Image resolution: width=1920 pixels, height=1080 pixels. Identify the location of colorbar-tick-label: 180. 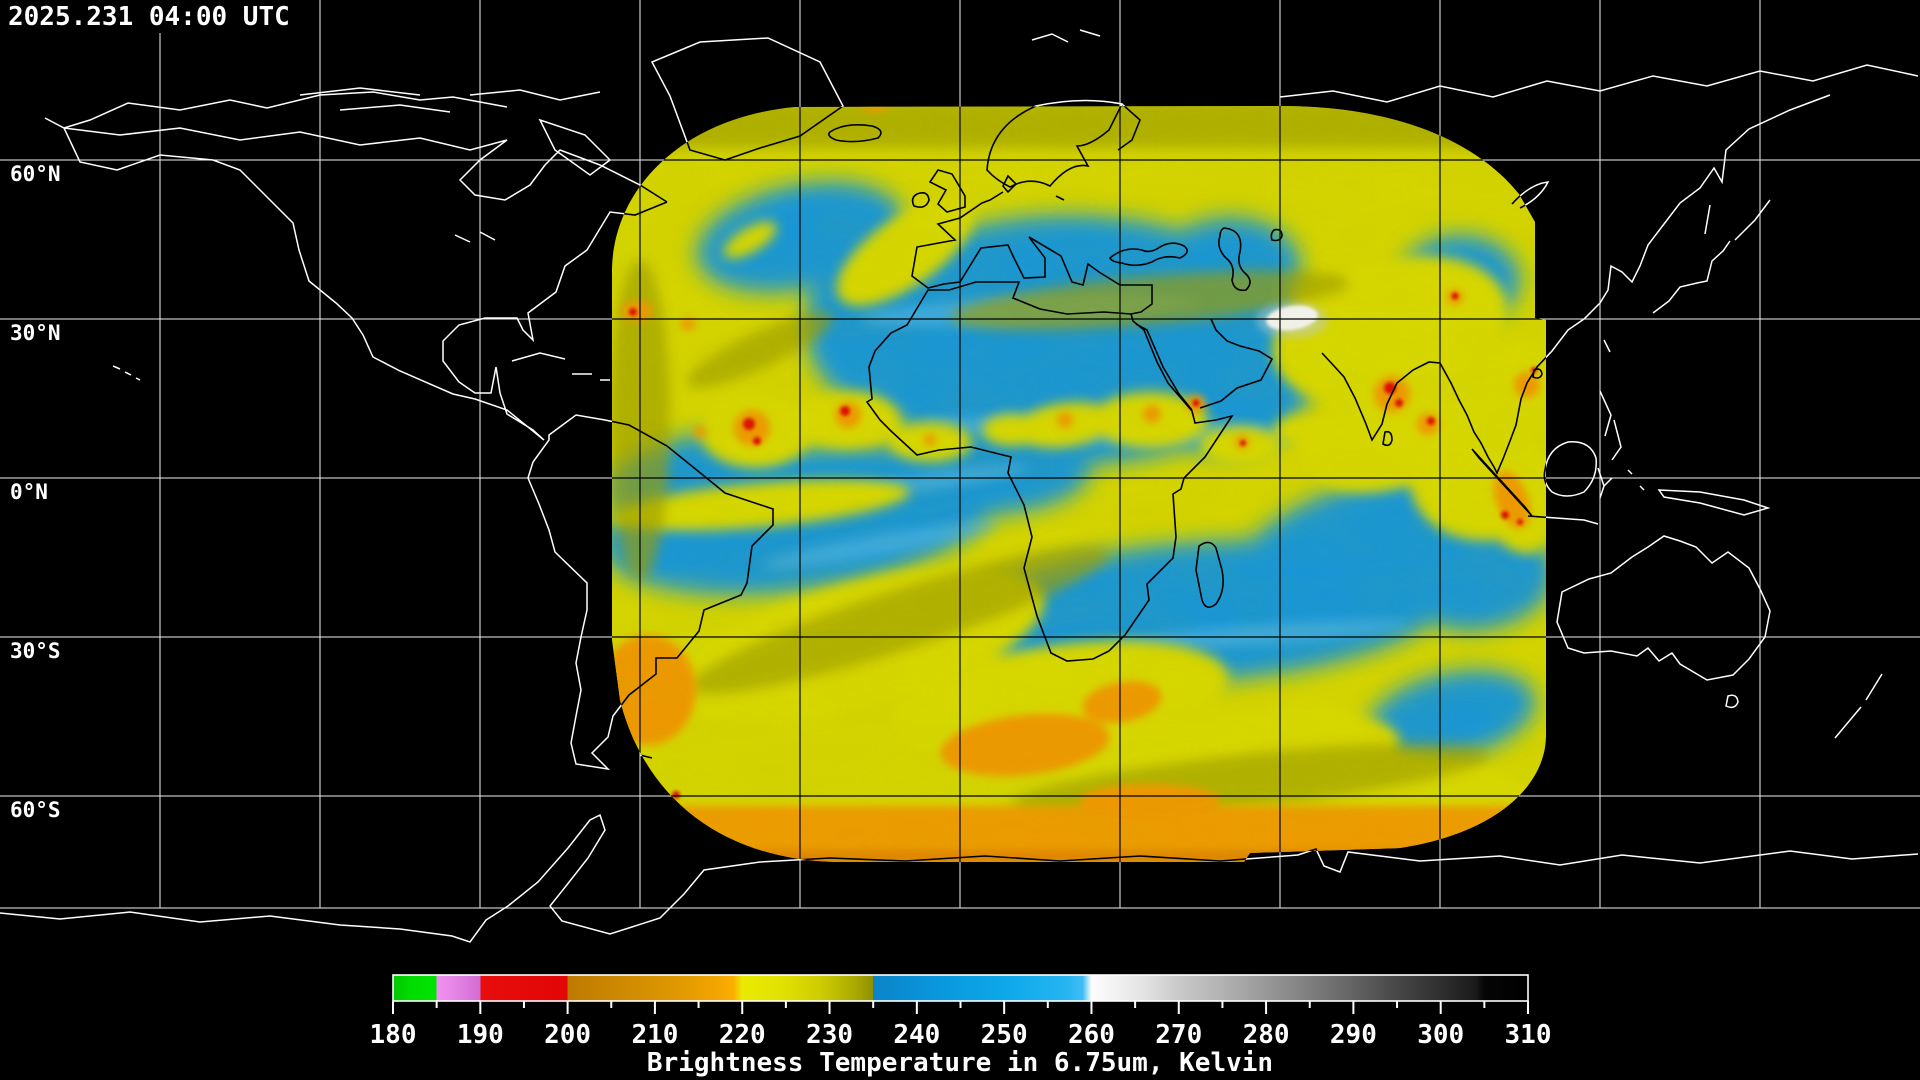
(393, 1035).